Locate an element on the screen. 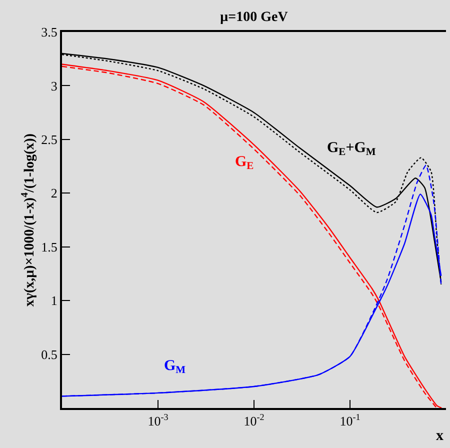 The height and width of the screenshot is (448, 450). y-tick-label: 0.5 is located at coordinates (49, 354).